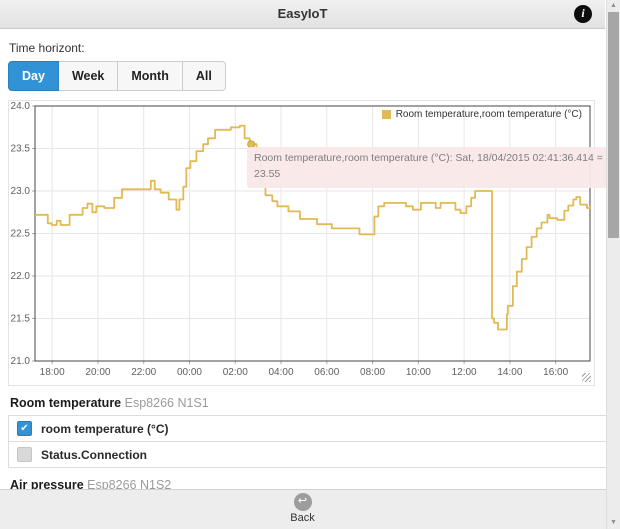 The height and width of the screenshot is (529, 620). I want to click on time-horizon-label: Time horizont:, so click(47, 48).